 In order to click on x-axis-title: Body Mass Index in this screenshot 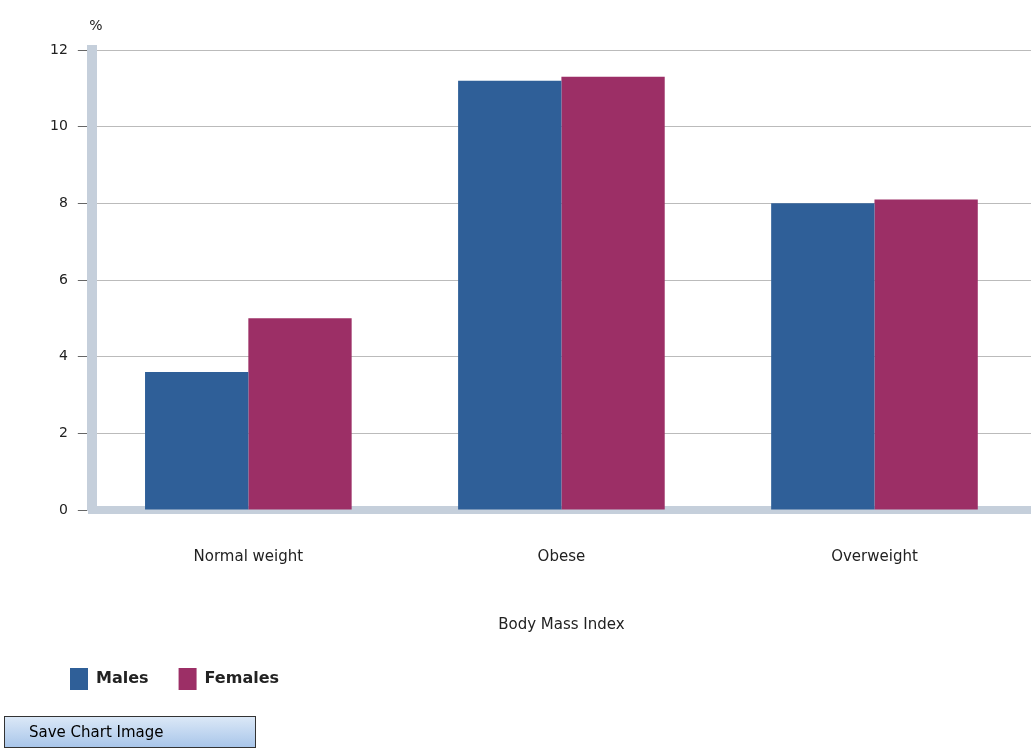, I will do `click(561, 623)`.